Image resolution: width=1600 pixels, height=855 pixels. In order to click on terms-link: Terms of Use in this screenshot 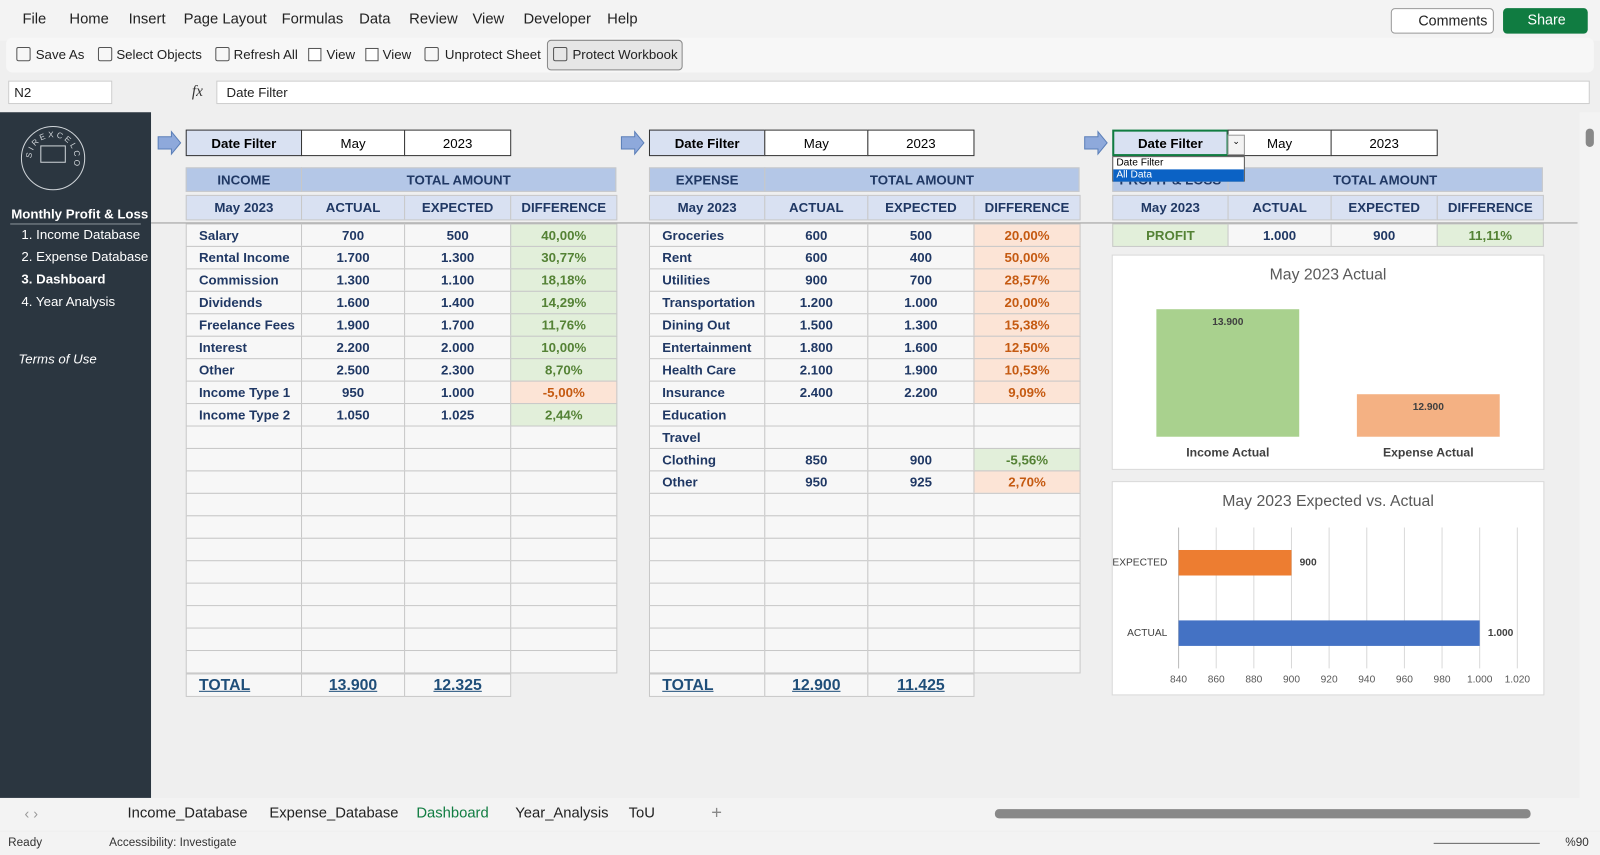, I will do `click(57, 359)`.